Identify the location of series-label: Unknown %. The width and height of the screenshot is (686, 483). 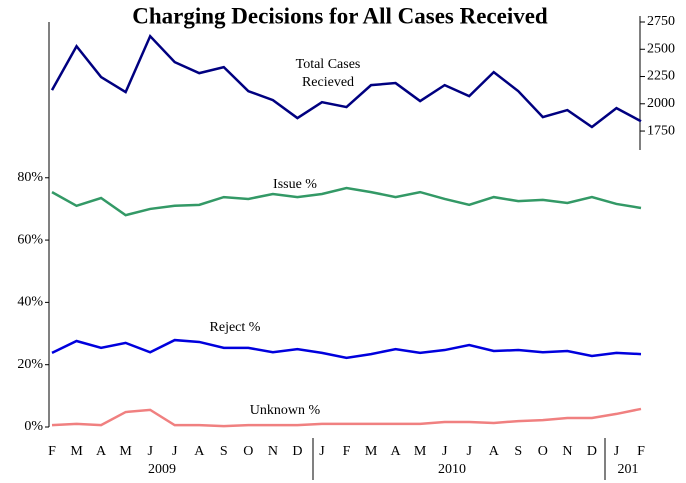
(285, 410).